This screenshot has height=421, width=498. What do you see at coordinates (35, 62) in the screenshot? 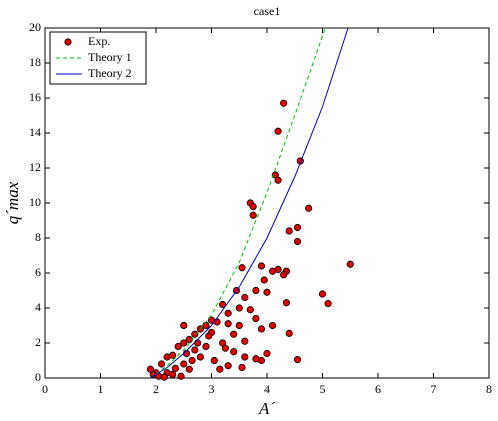
I see `y-tick-label: 18` at bounding box center [35, 62].